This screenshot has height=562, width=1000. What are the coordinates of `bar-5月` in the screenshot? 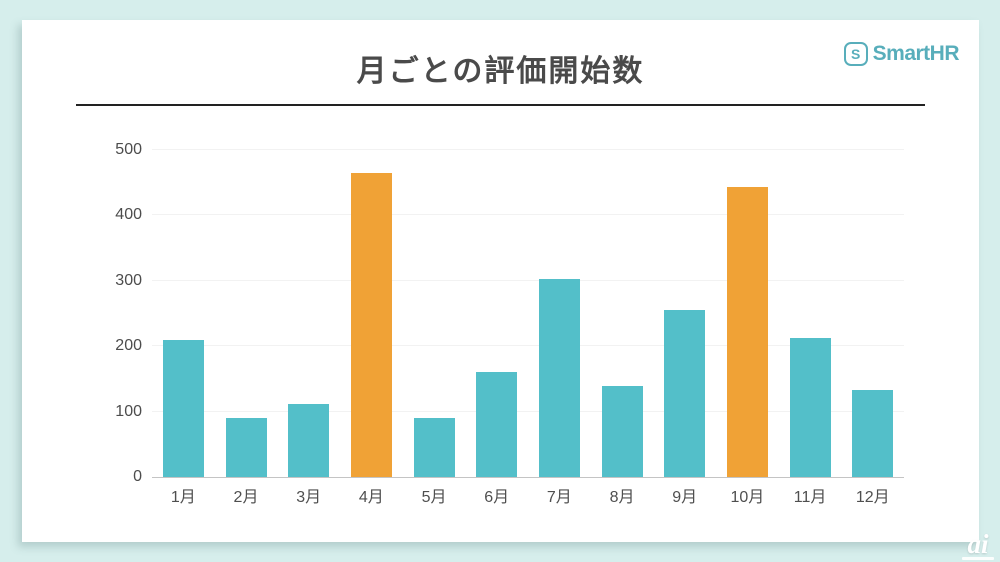 It's located at (434, 447).